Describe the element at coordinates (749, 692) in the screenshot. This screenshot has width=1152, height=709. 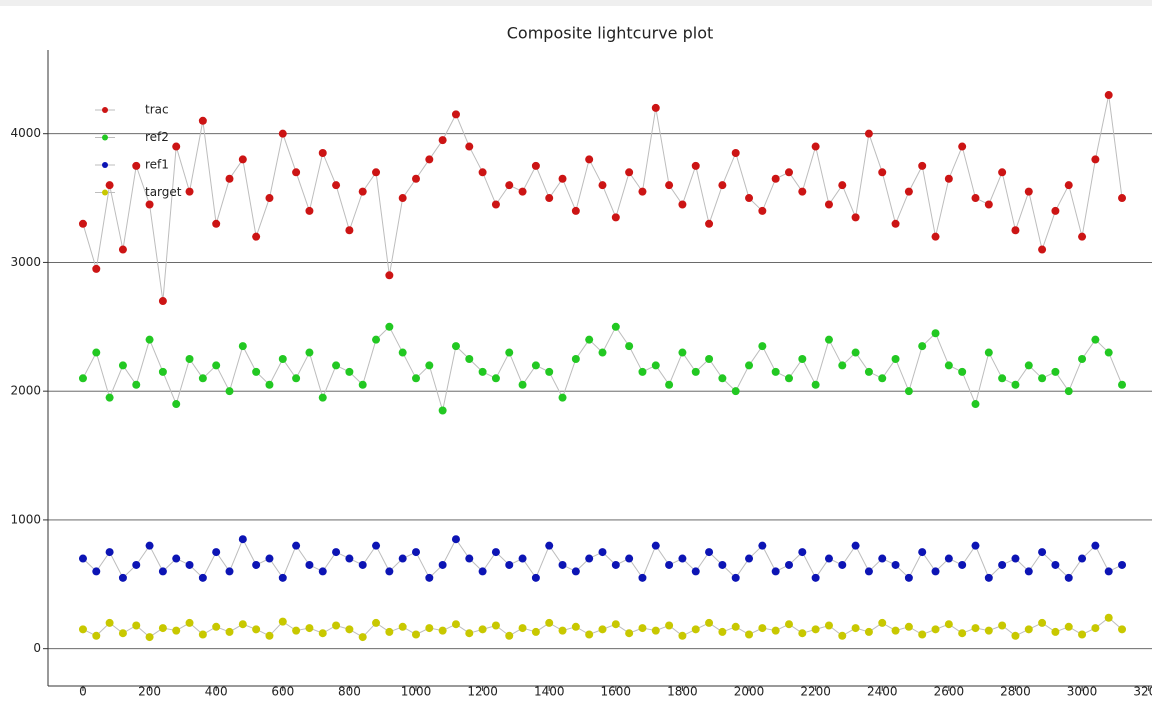
I see `x-tick-label: 2000` at that location.